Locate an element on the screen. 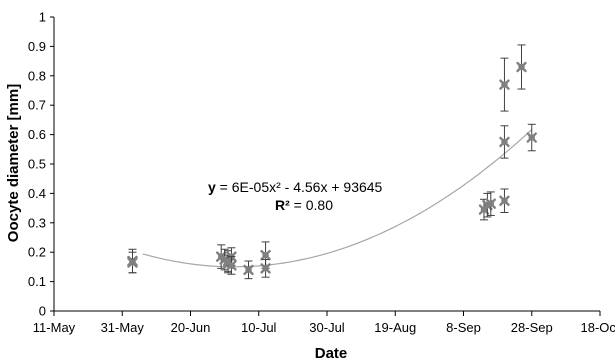  y-tick-label: 0.7 is located at coordinates (37, 105).